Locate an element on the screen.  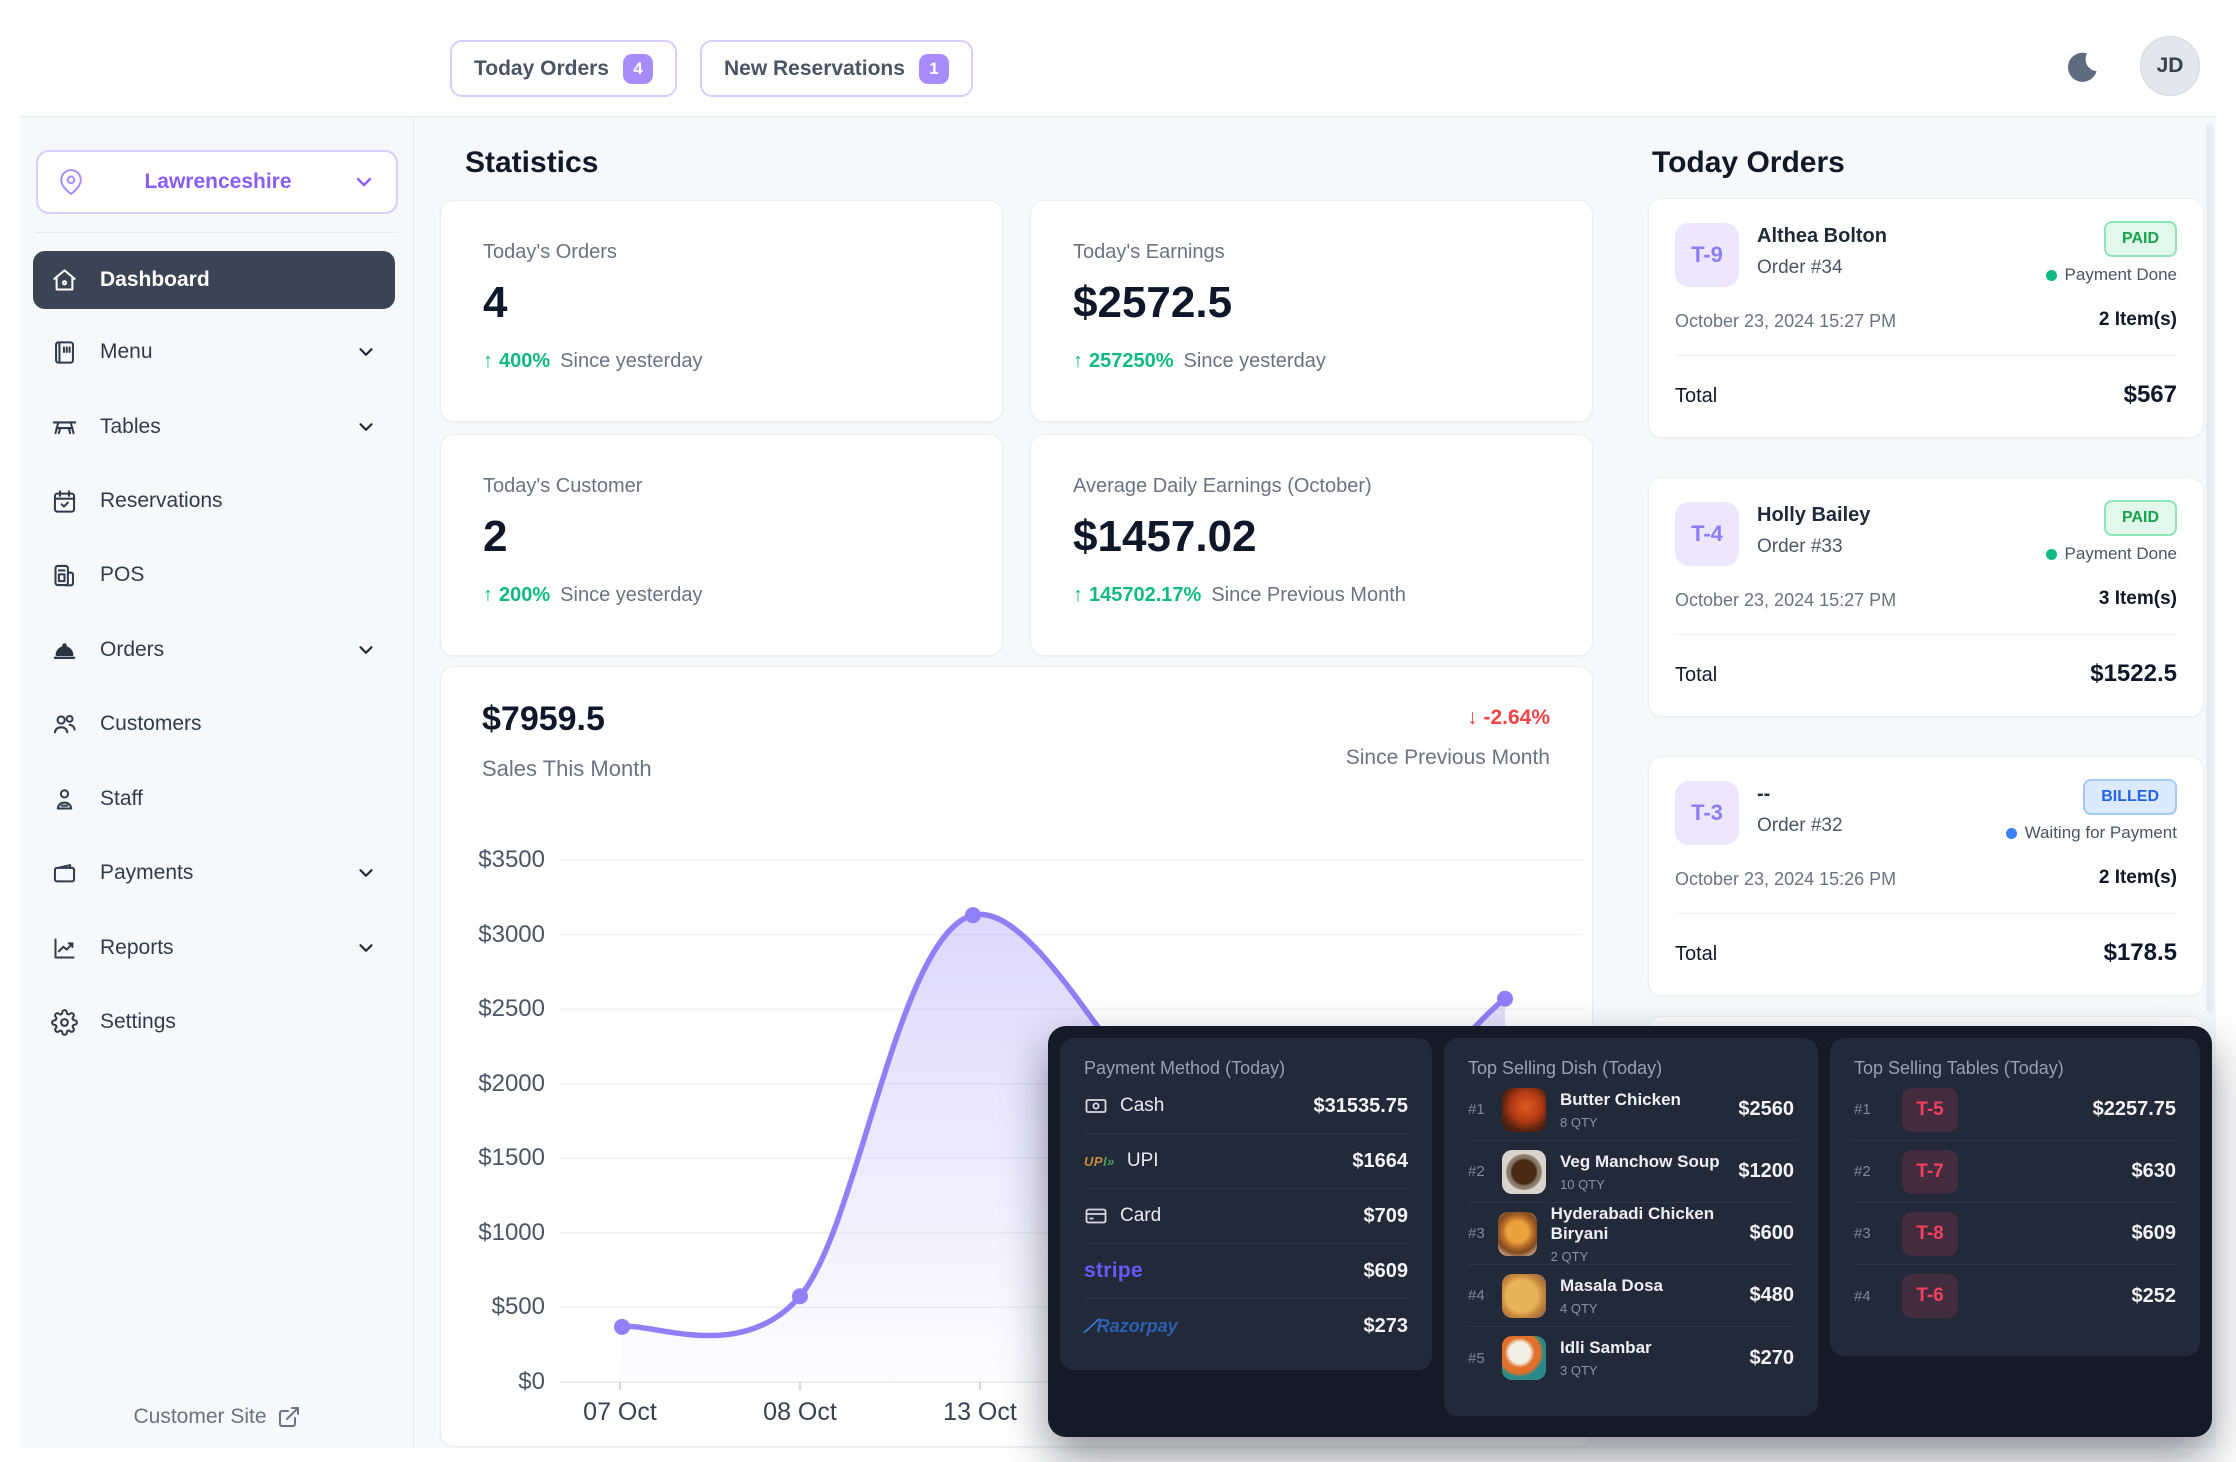
sidebar-item-orders: Orders is located at coordinates (214, 650).